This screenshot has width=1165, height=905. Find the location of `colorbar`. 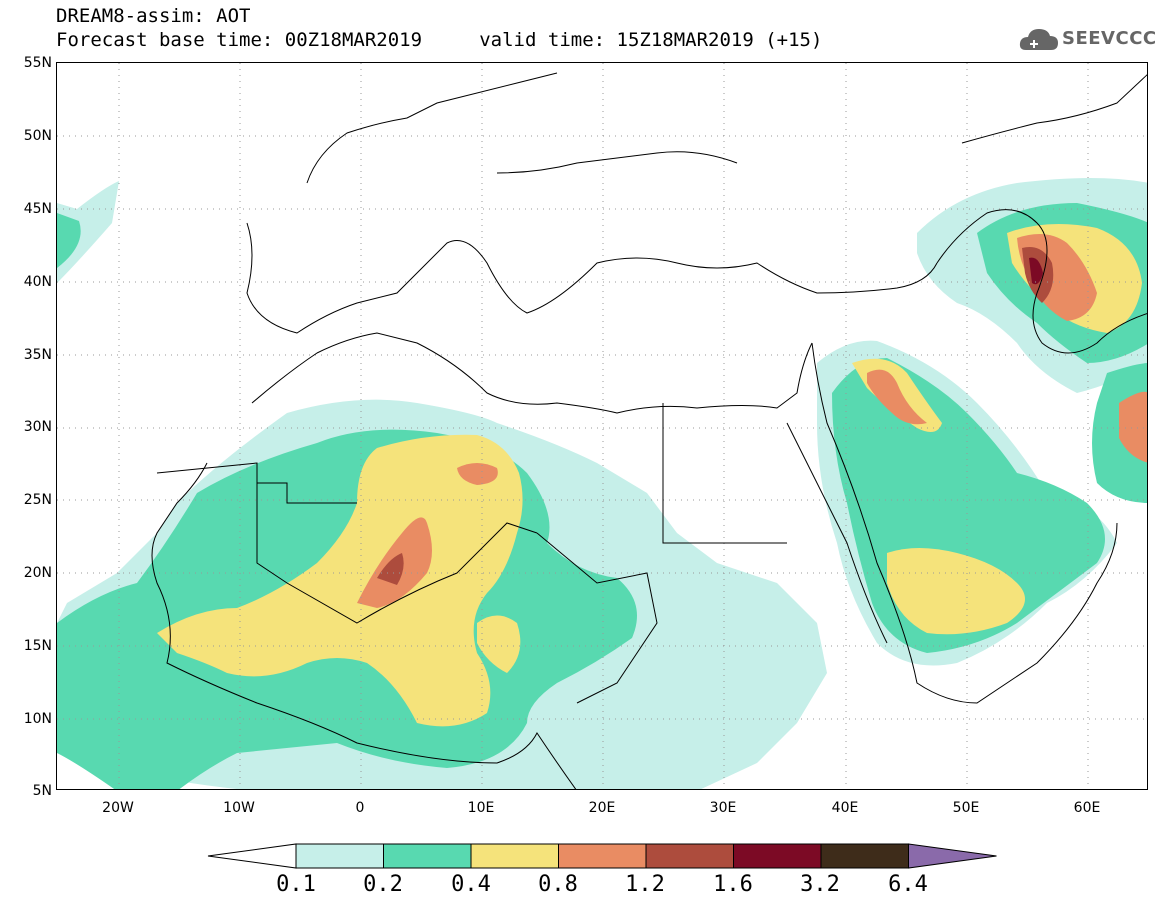

colorbar is located at coordinates (602, 856).